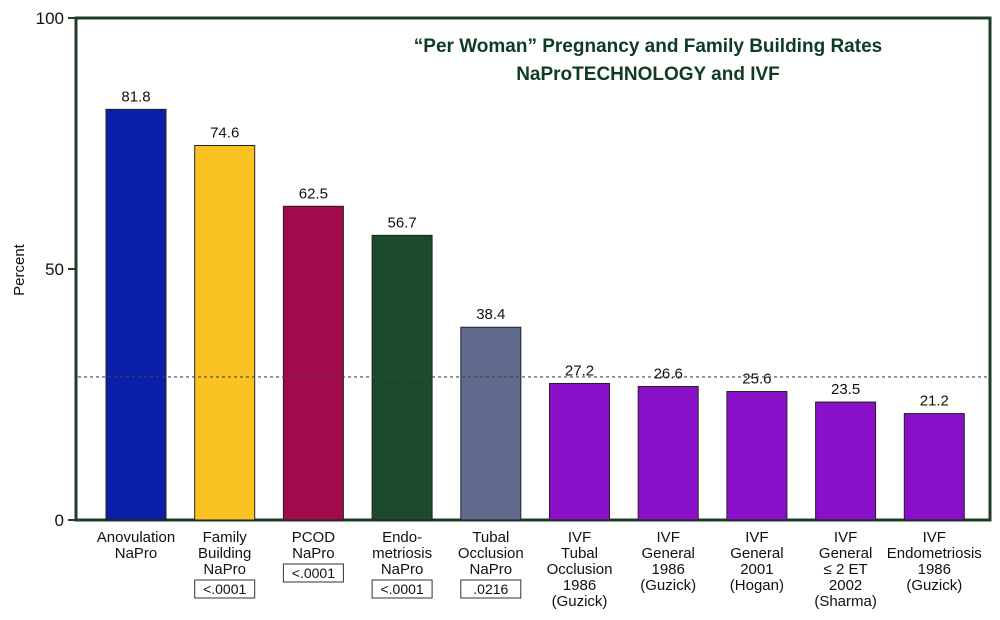 This screenshot has height=620, width=1000. What do you see at coordinates (59, 520) in the screenshot?
I see `y-tick-label: 0` at bounding box center [59, 520].